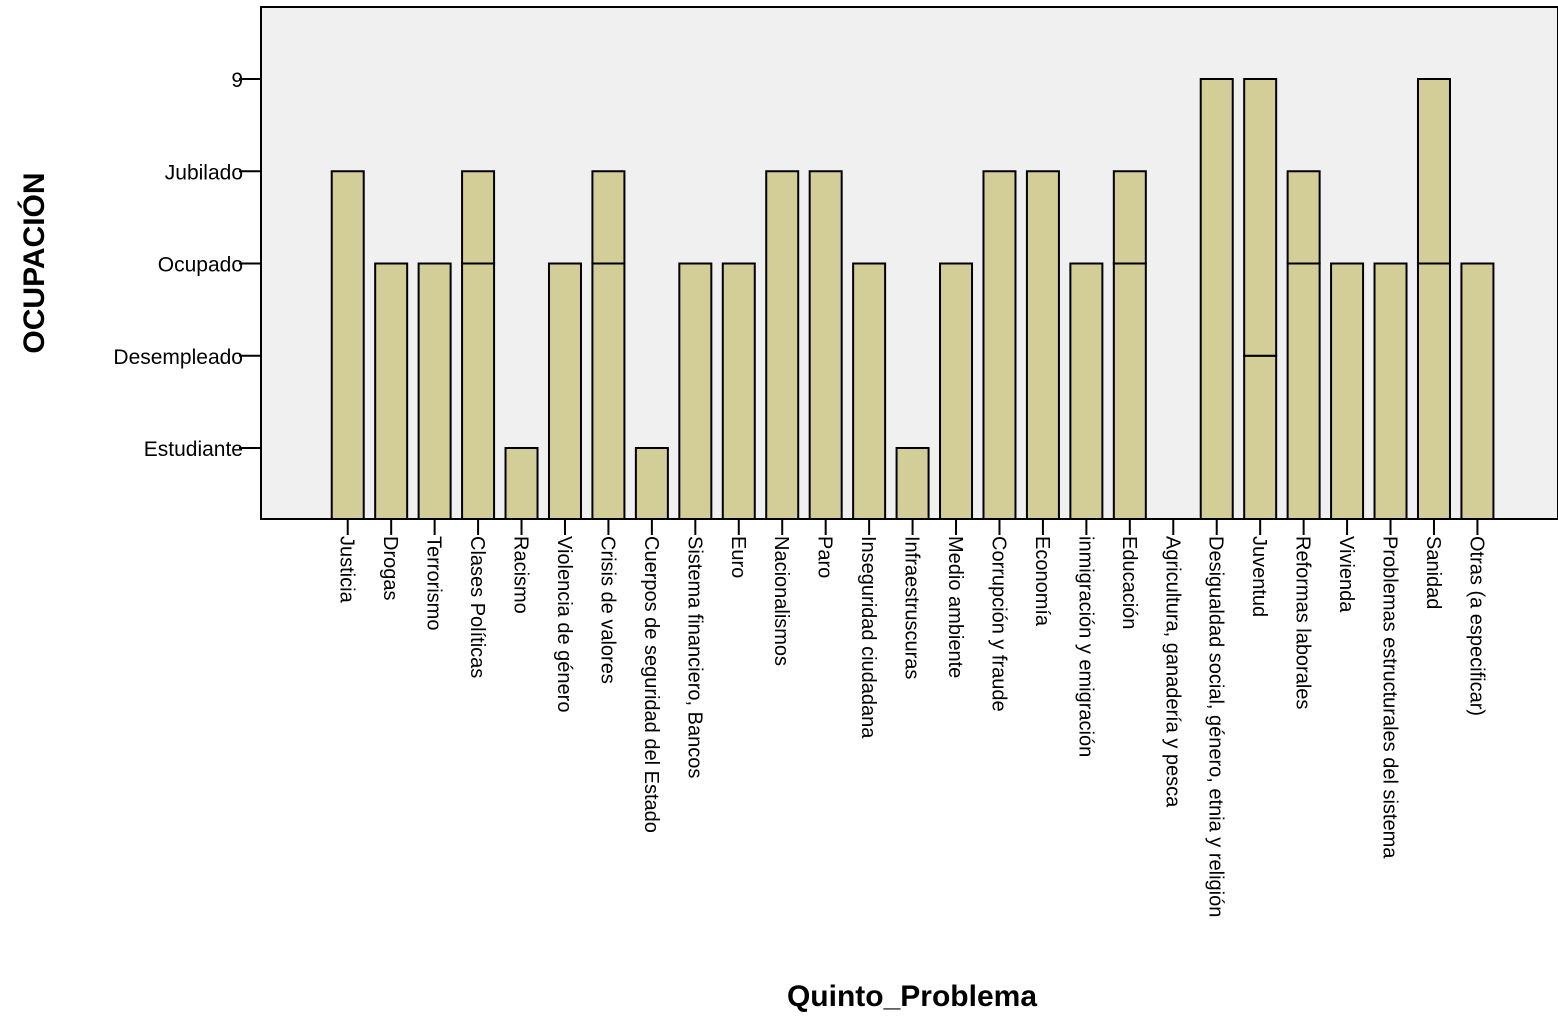 This screenshot has width=1558, height=1023. Describe the element at coordinates (912, 607) in the screenshot. I see `x-tick-label: Infraestruscuras` at that location.